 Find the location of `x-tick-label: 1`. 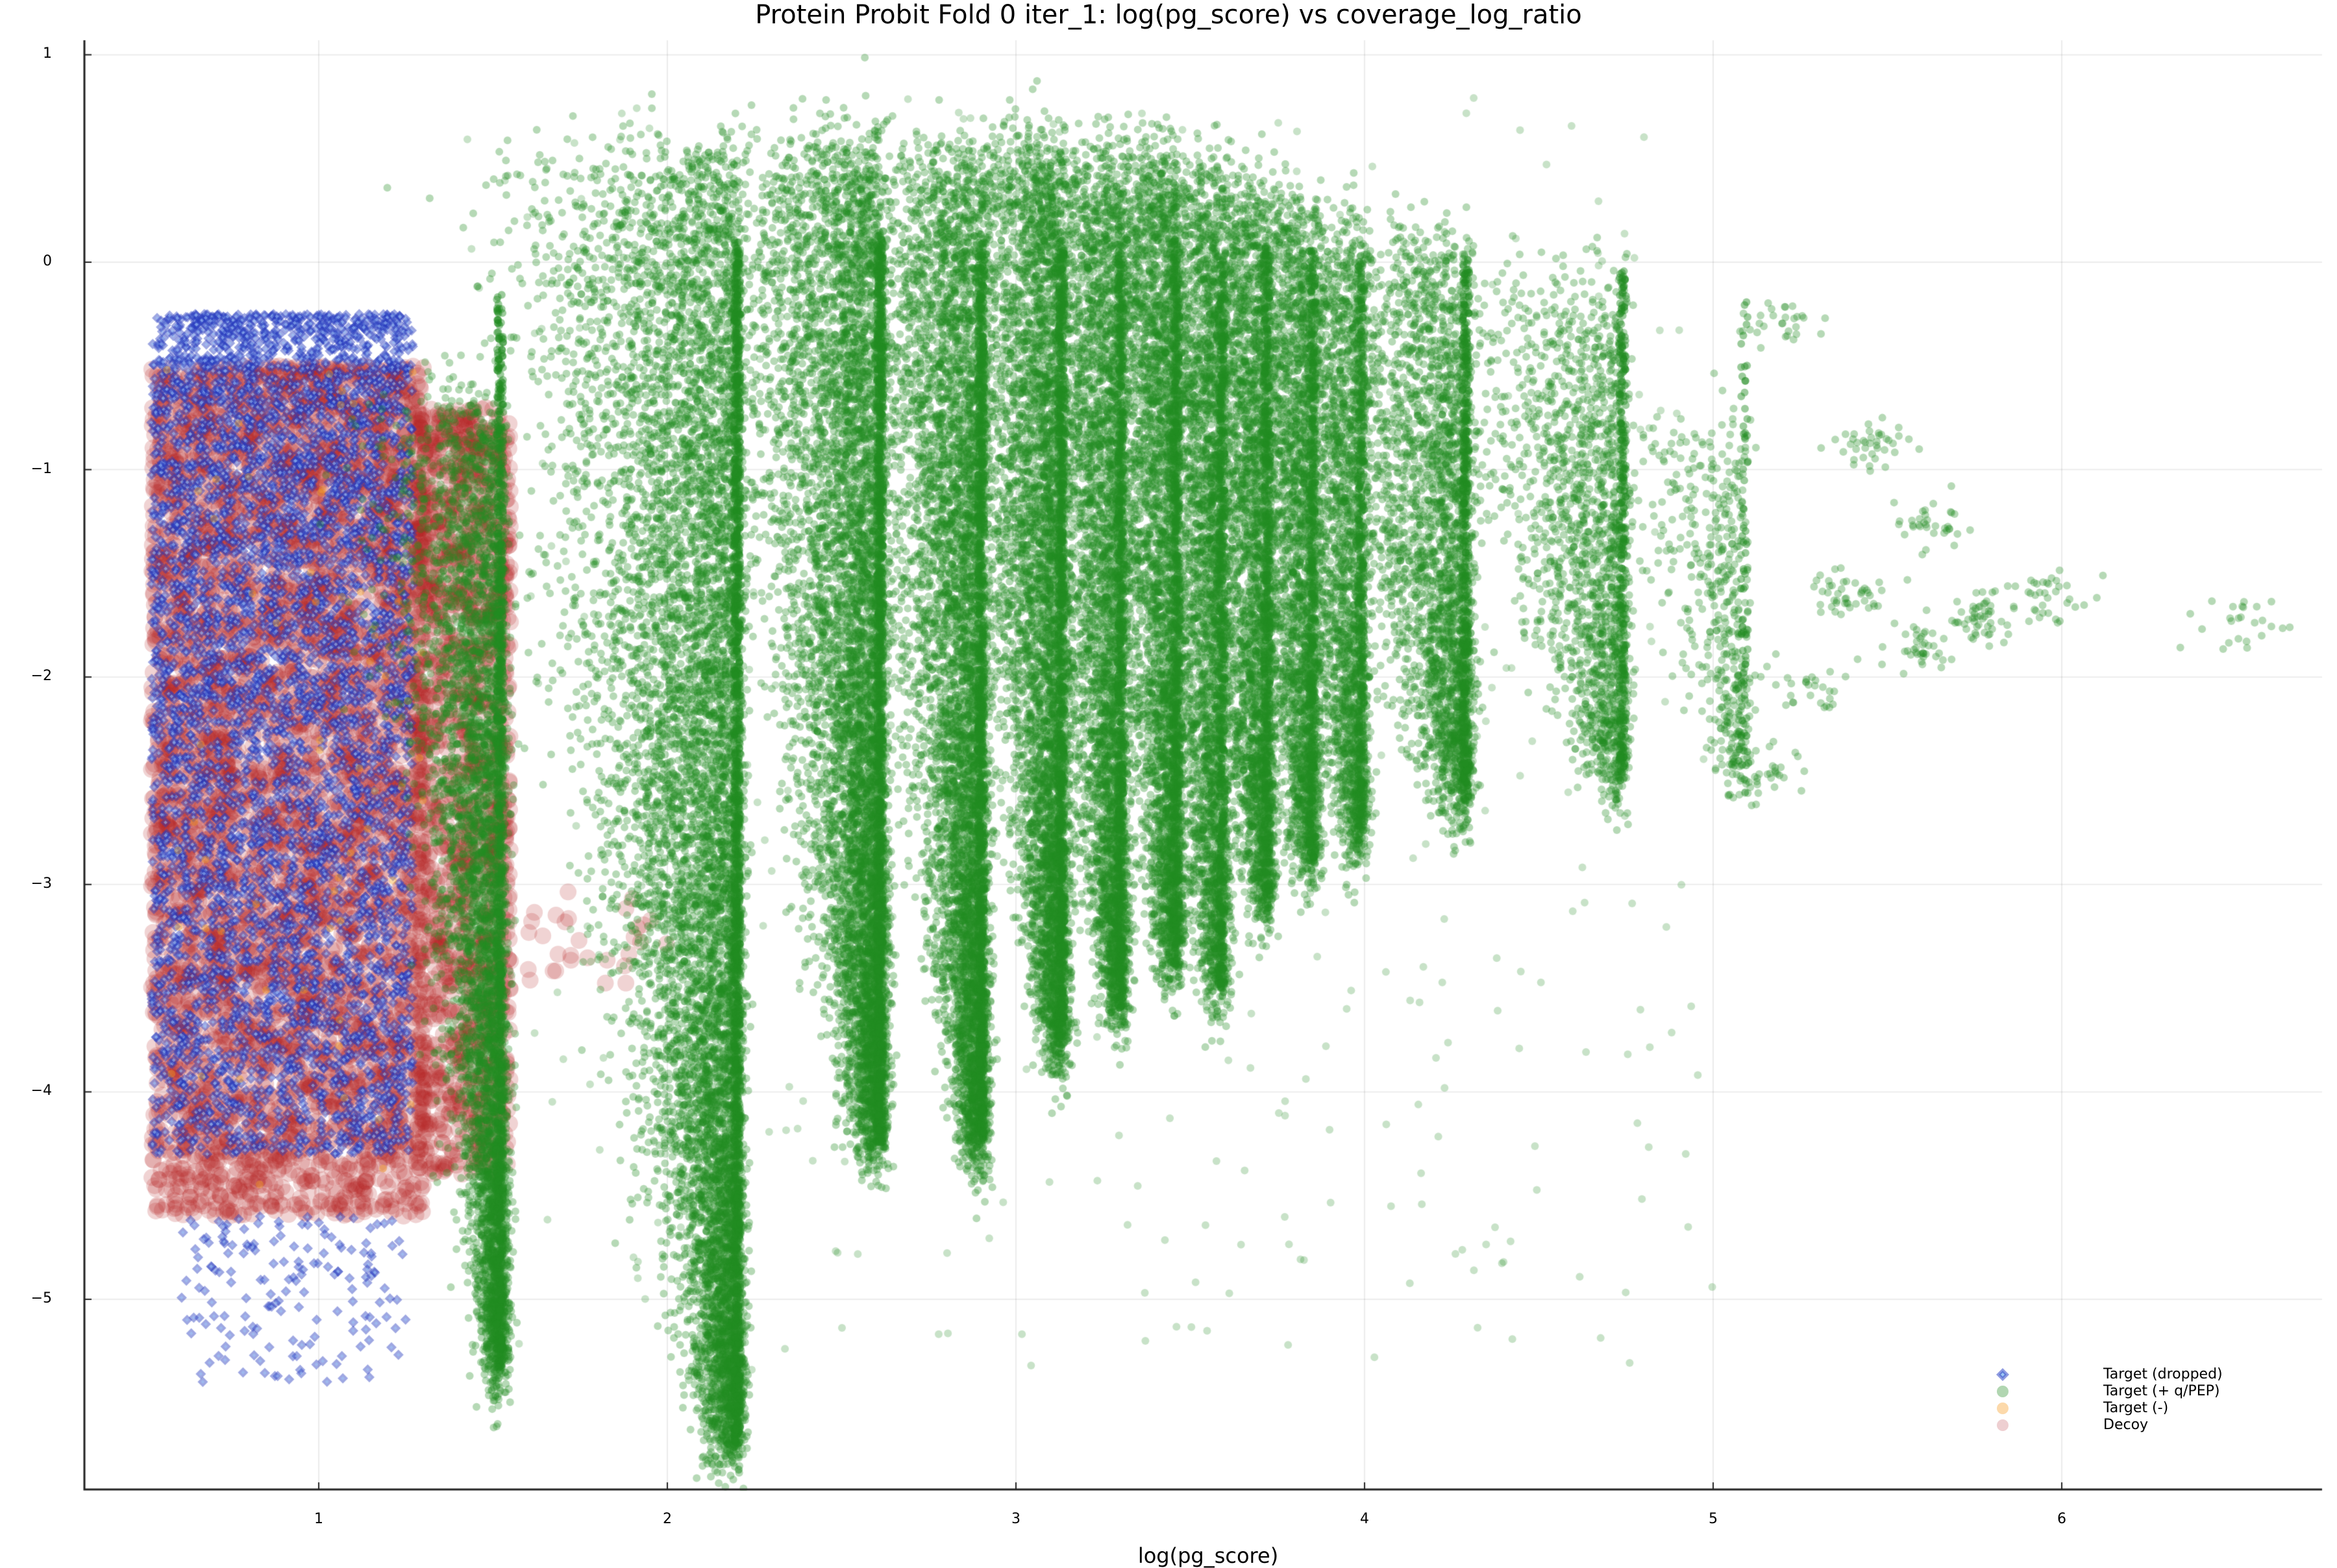

x-tick-label: 1 is located at coordinates (318, 1519).